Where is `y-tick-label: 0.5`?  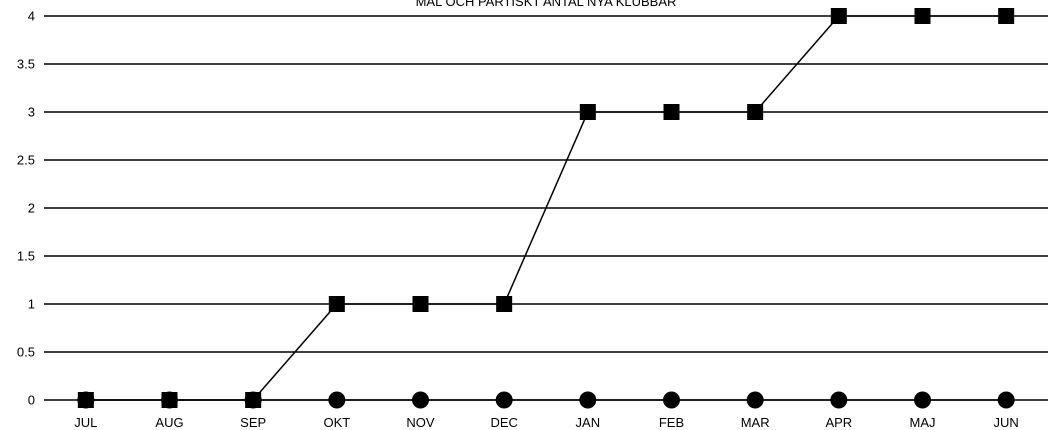
y-tick-label: 0.5 is located at coordinates (26, 352).